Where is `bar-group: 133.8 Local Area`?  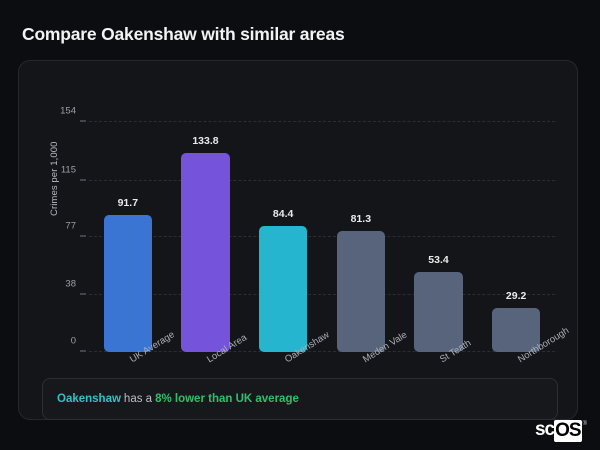
bar-group: 133.8 Local Area is located at coordinates (215, 235).